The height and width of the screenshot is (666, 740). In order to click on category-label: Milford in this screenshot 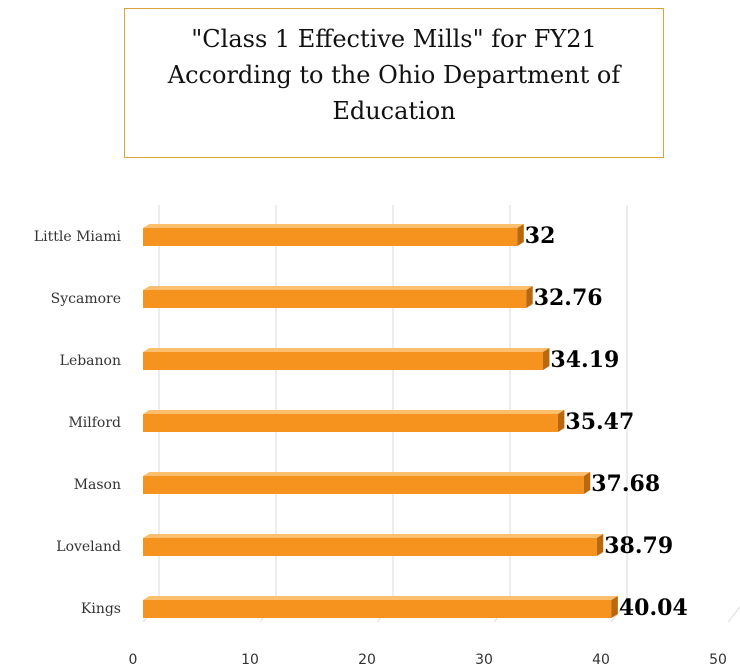, I will do `click(94, 423)`.